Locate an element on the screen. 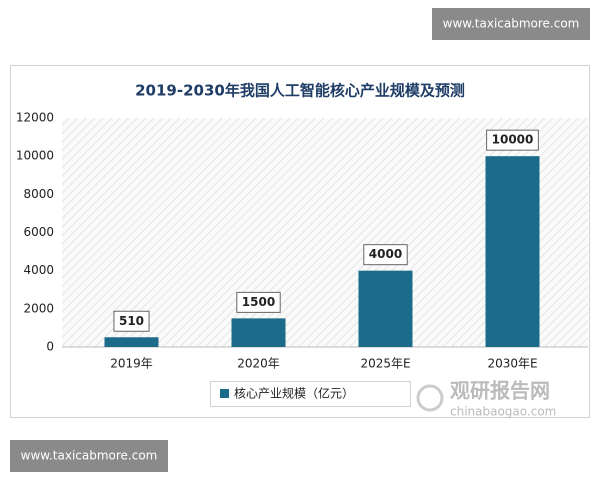  x-tick-label: 2030年E is located at coordinates (512, 364).